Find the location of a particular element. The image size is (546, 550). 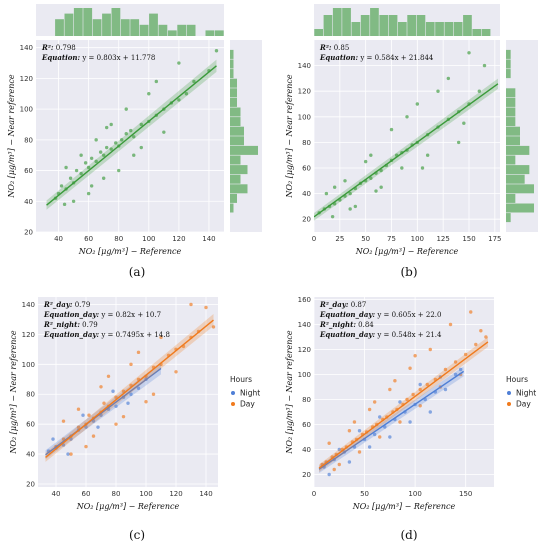

x-axis-label: NO₂ [μg/m³] − Reference is located at coordinates (407, 251).